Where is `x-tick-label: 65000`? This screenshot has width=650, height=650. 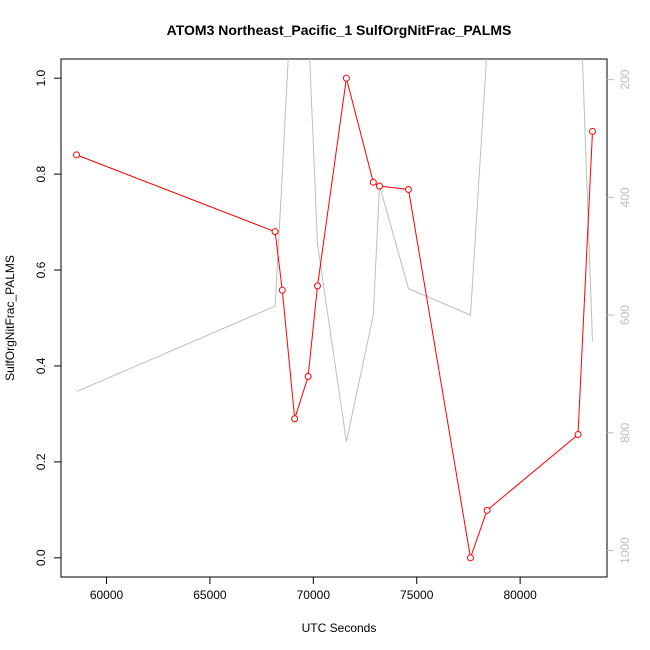
x-tick-label: 65000 is located at coordinates (210, 595).